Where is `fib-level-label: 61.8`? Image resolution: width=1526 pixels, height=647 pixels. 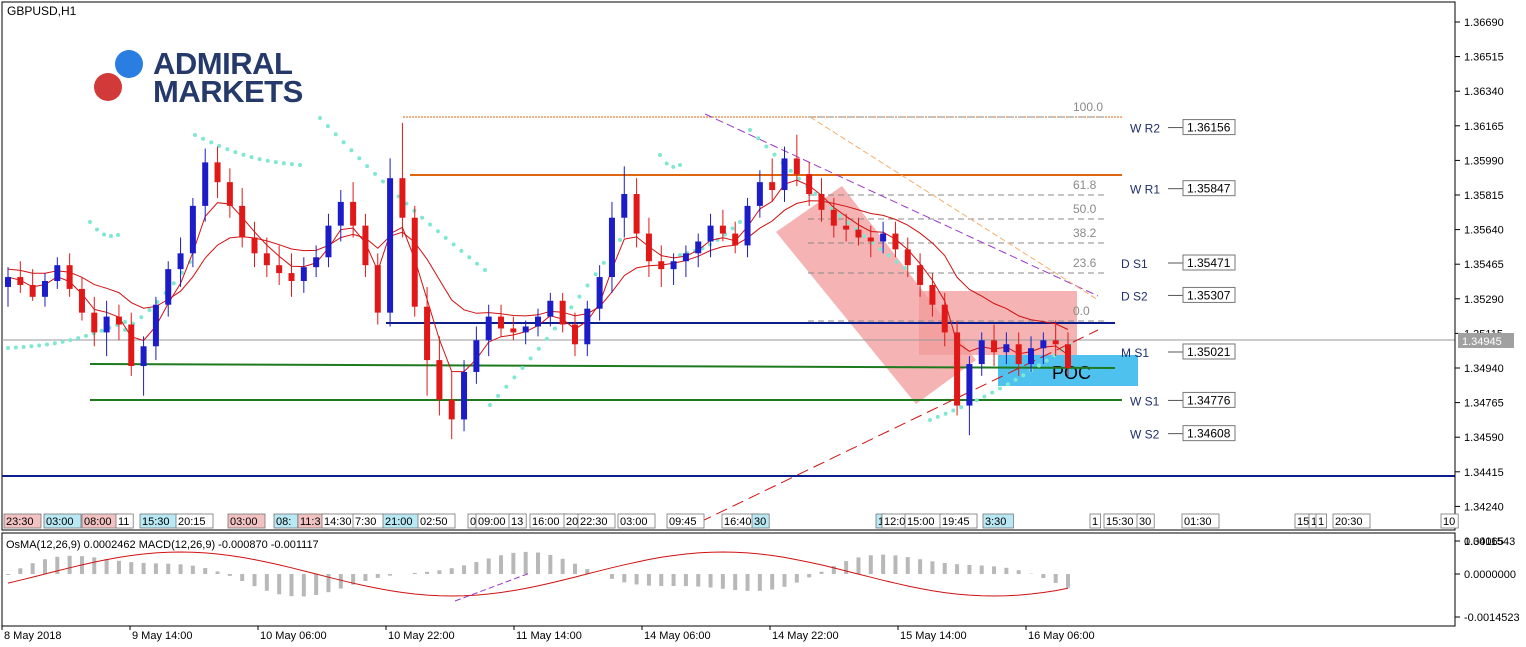
fib-level-label: 61.8 is located at coordinates (1085, 185).